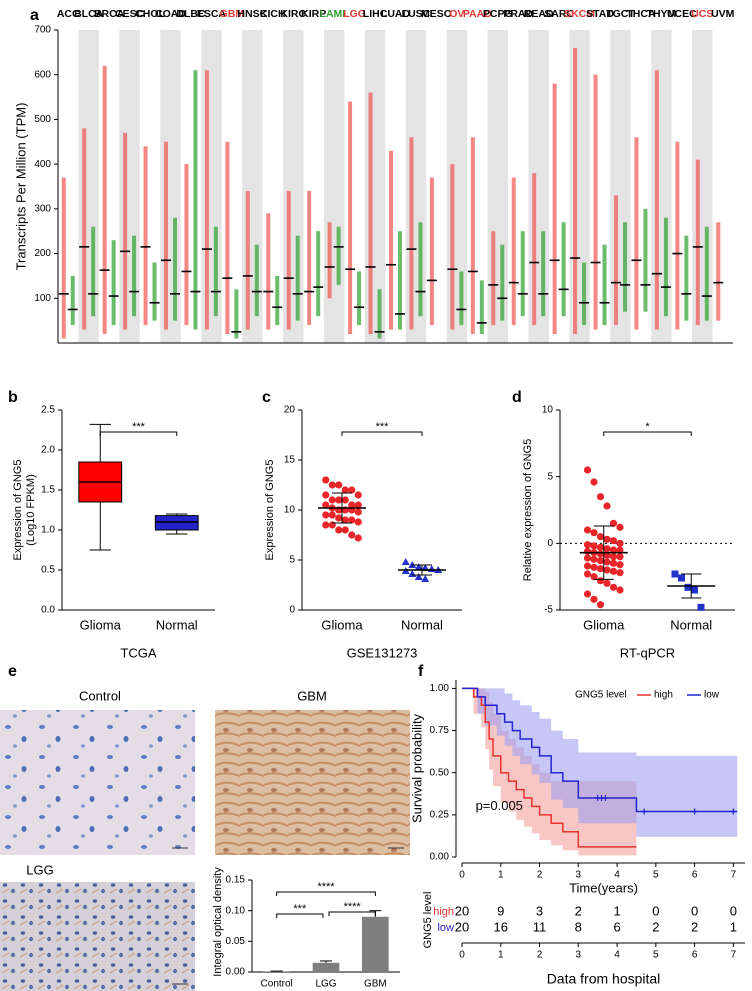  What do you see at coordinates (604, 979) in the screenshot?
I see `risk-table-footer: Data from hospital` at bounding box center [604, 979].